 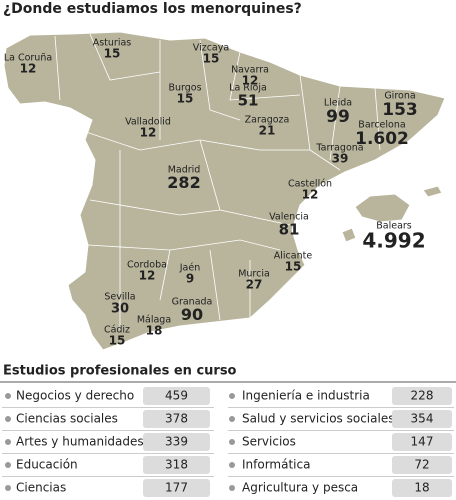 I want to click on region-name: Girona, so click(x=399, y=96).